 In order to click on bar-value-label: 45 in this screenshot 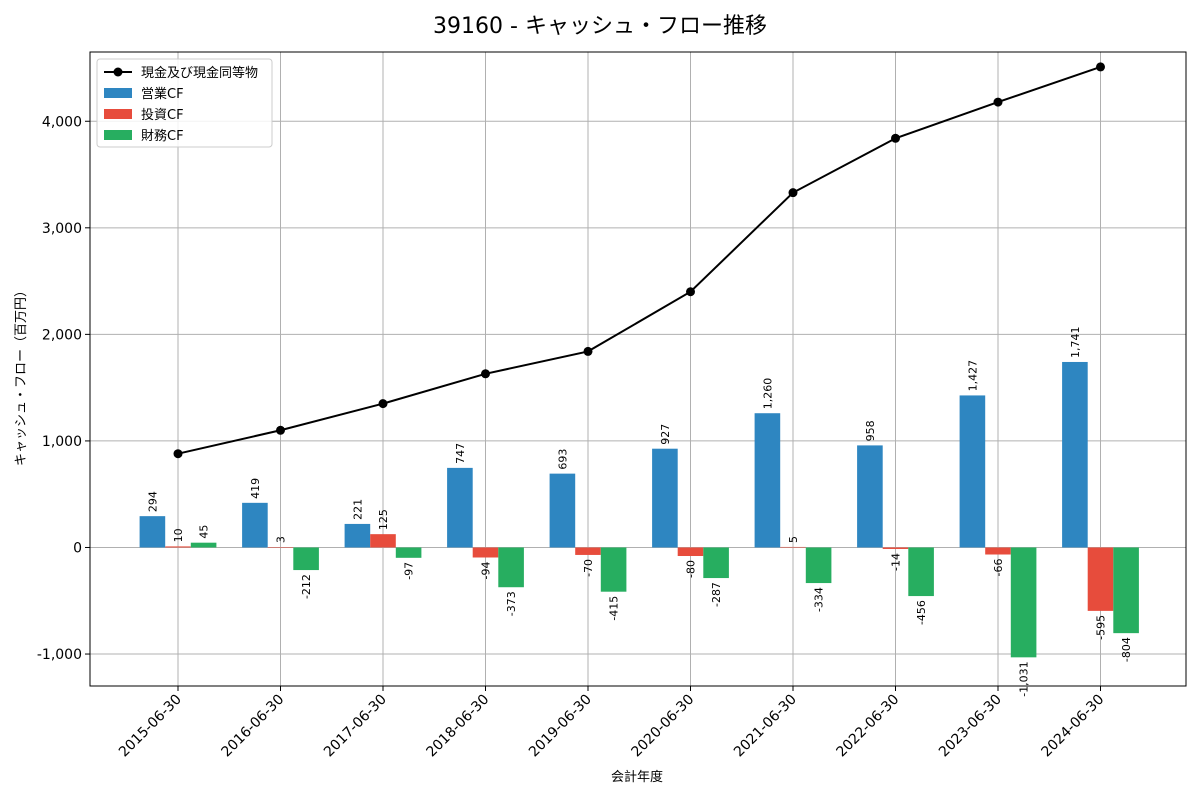, I will do `click(204, 532)`.